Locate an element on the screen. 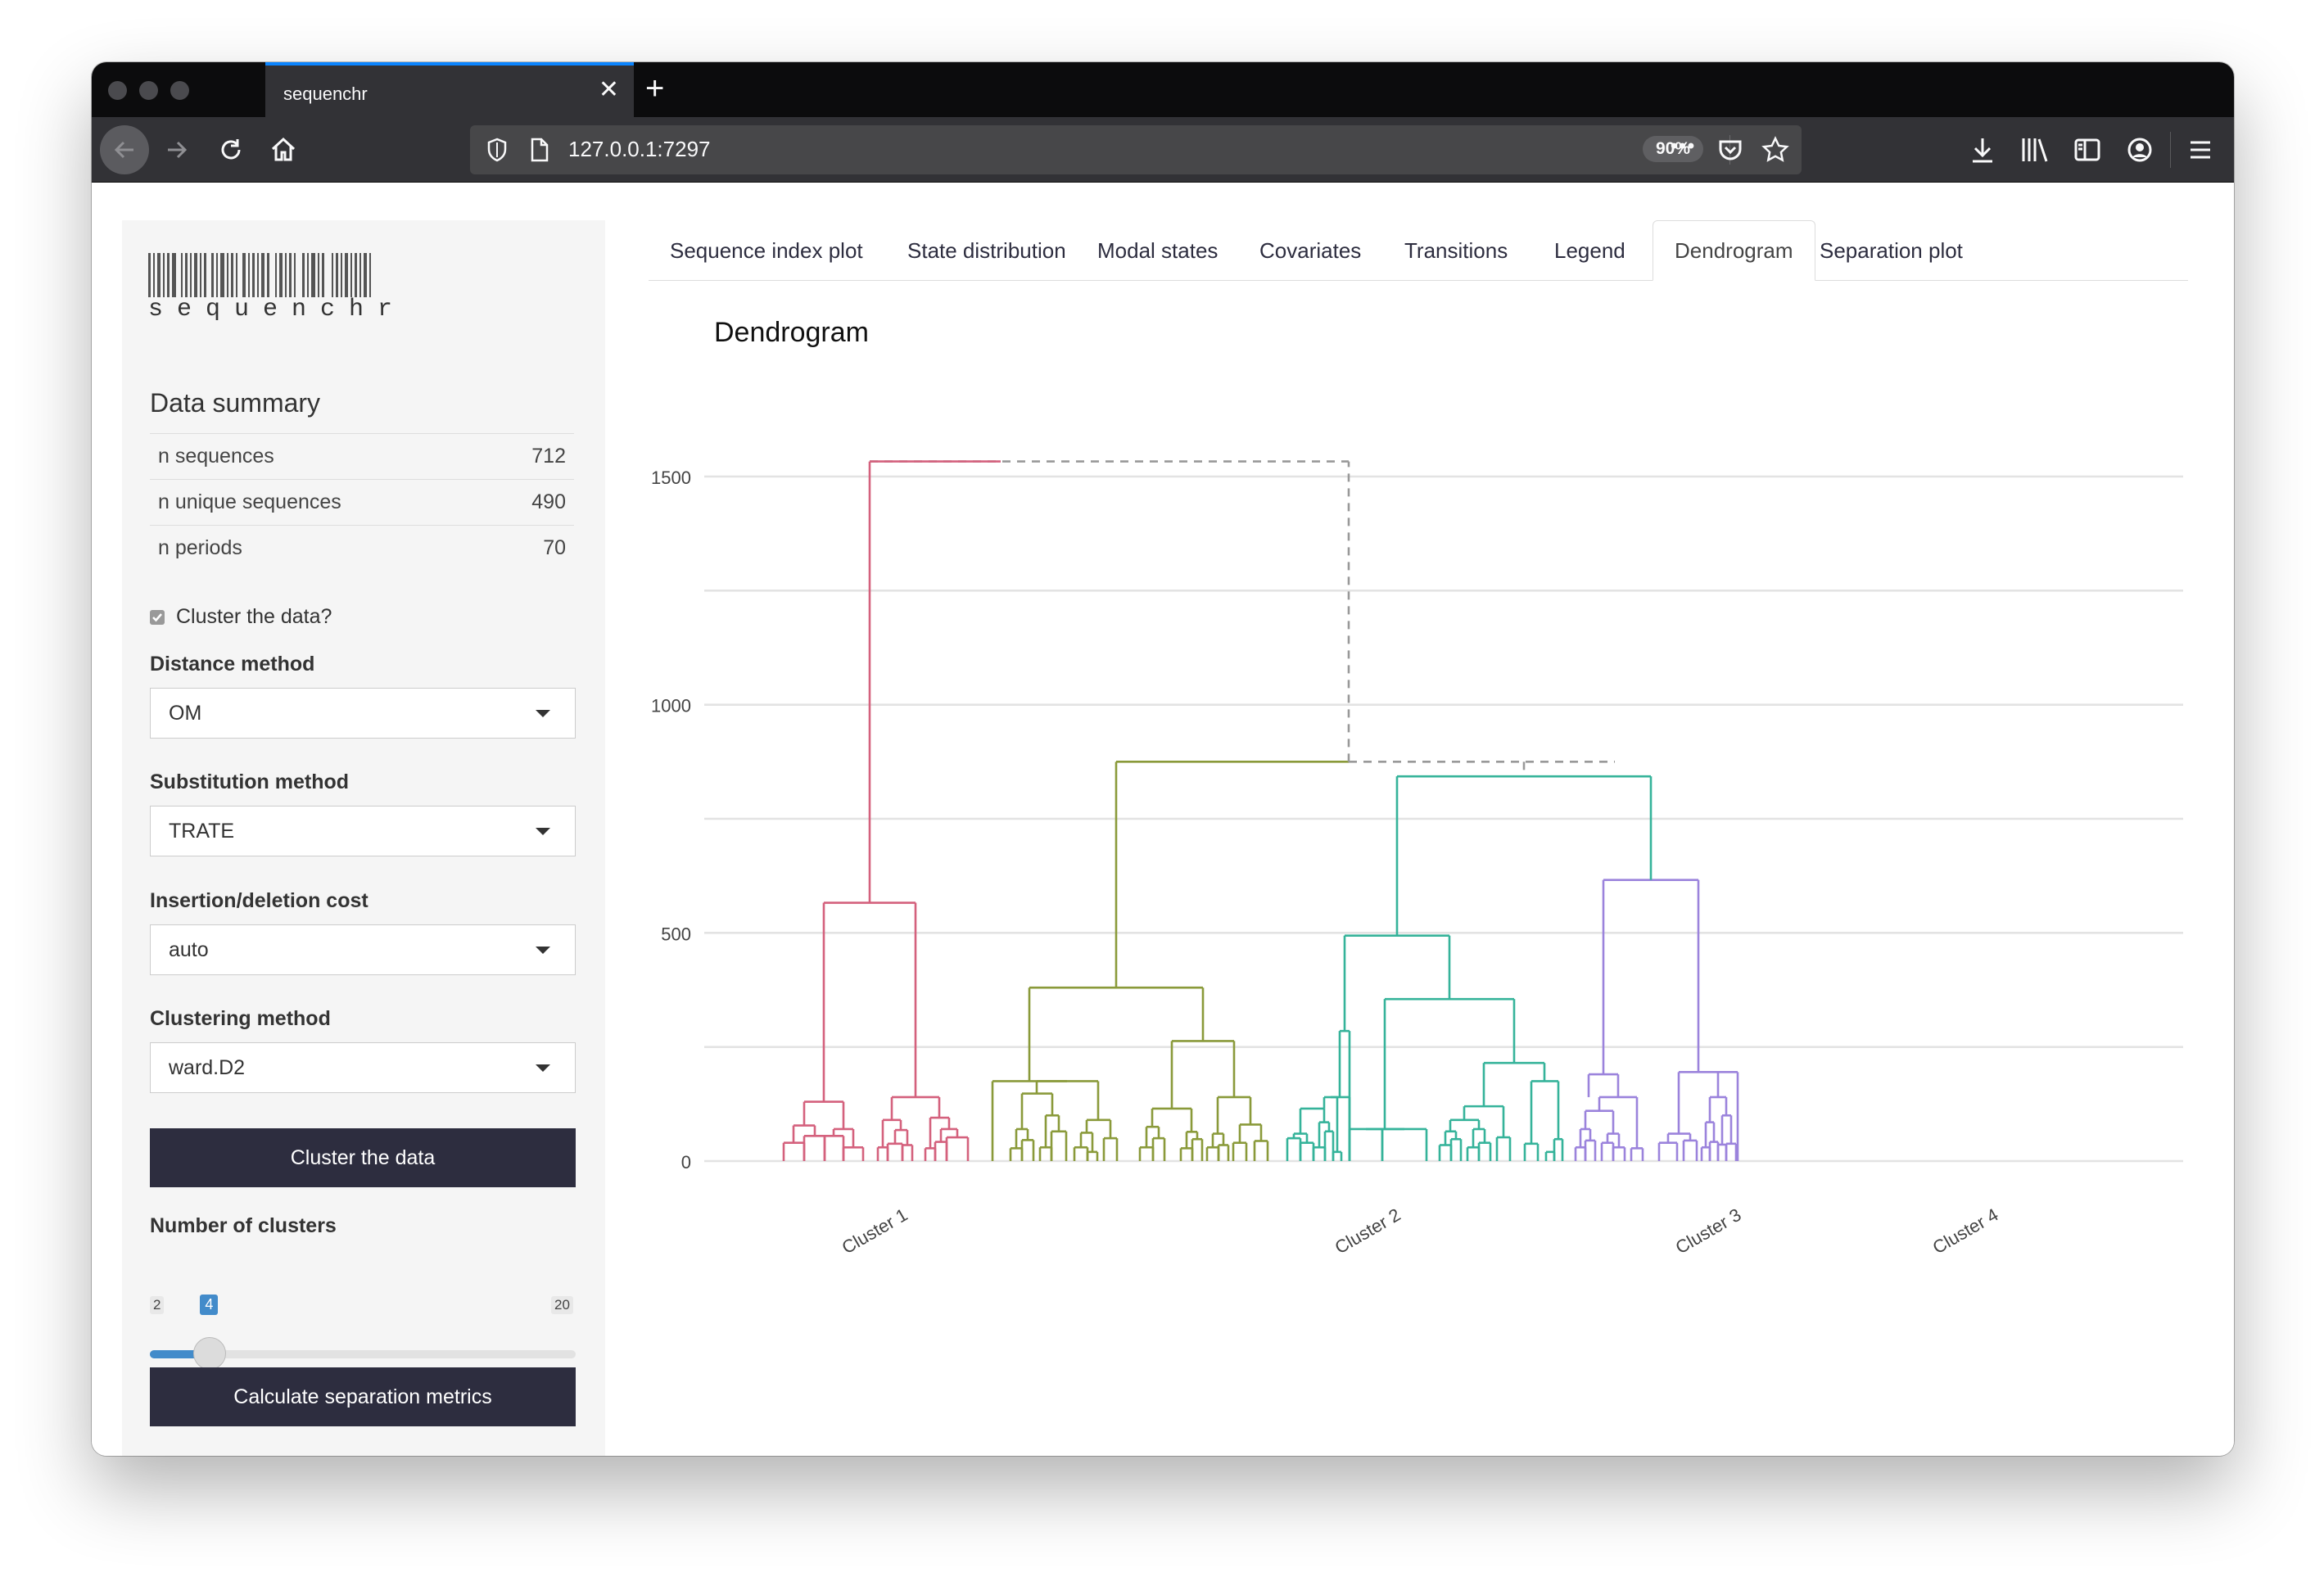 The height and width of the screenshot is (1577, 2324). barcode-logo-icon is located at coordinates (259, 275).